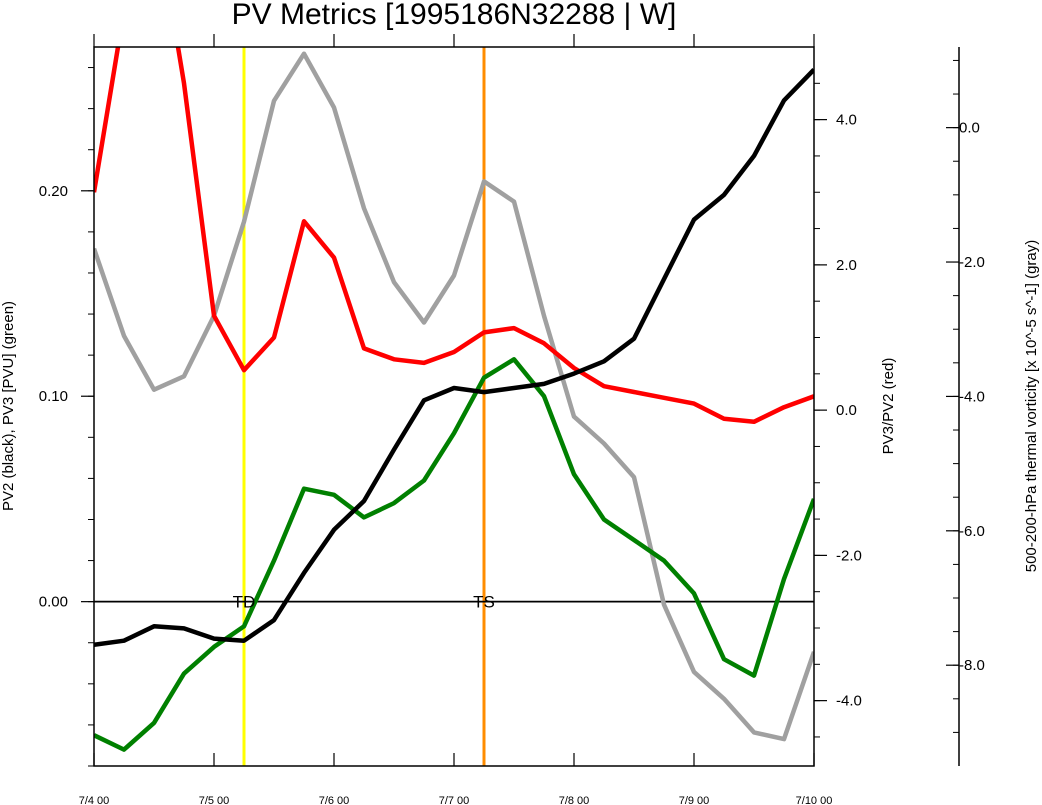  What do you see at coordinates (846, 265) in the screenshot?
I see `right-tick-label: 2.0` at bounding box center [846, 265].